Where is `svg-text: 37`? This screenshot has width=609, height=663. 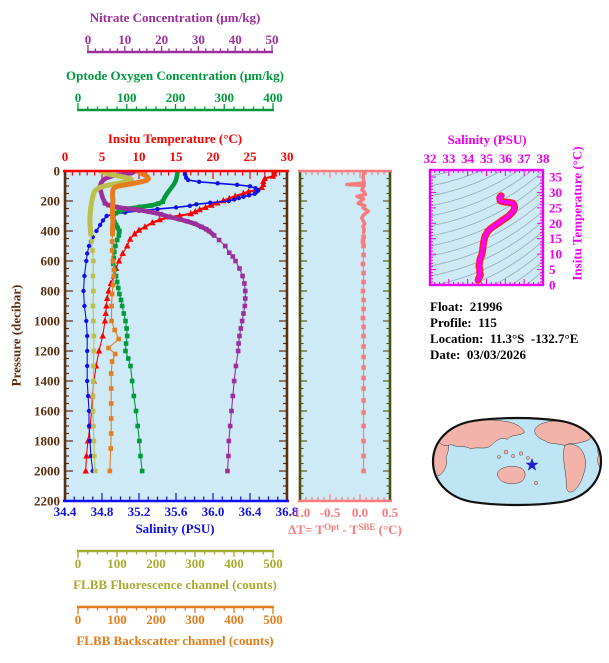 svg-text: 37 is located at coordinates (525, 158).